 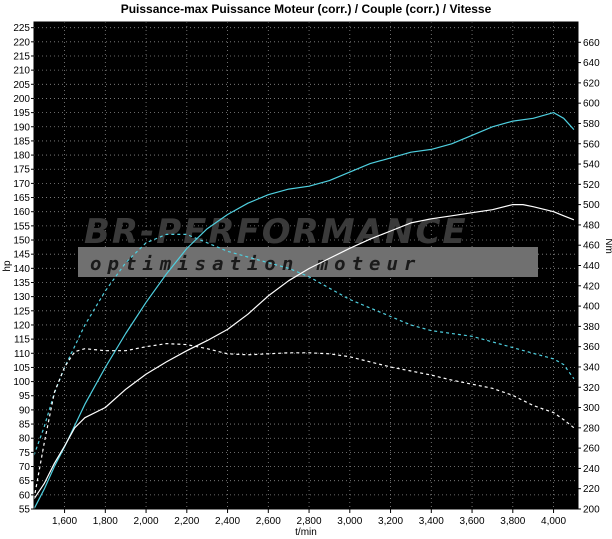 I want to click on yr-tick-label-17: 540, so click(x=591, y=165).